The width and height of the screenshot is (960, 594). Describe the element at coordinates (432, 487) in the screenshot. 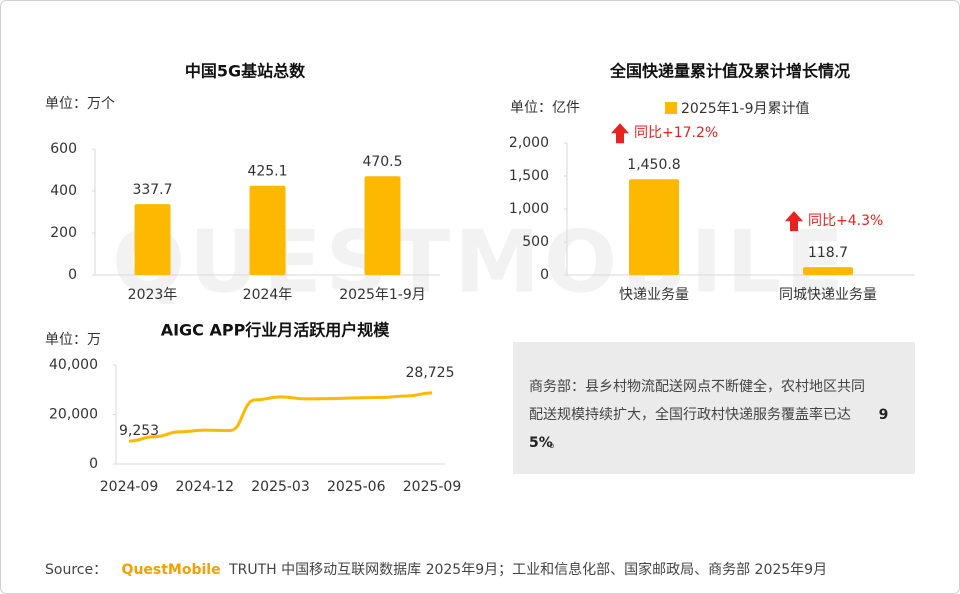

I see `x-tick-label: 2025-09` at that location.